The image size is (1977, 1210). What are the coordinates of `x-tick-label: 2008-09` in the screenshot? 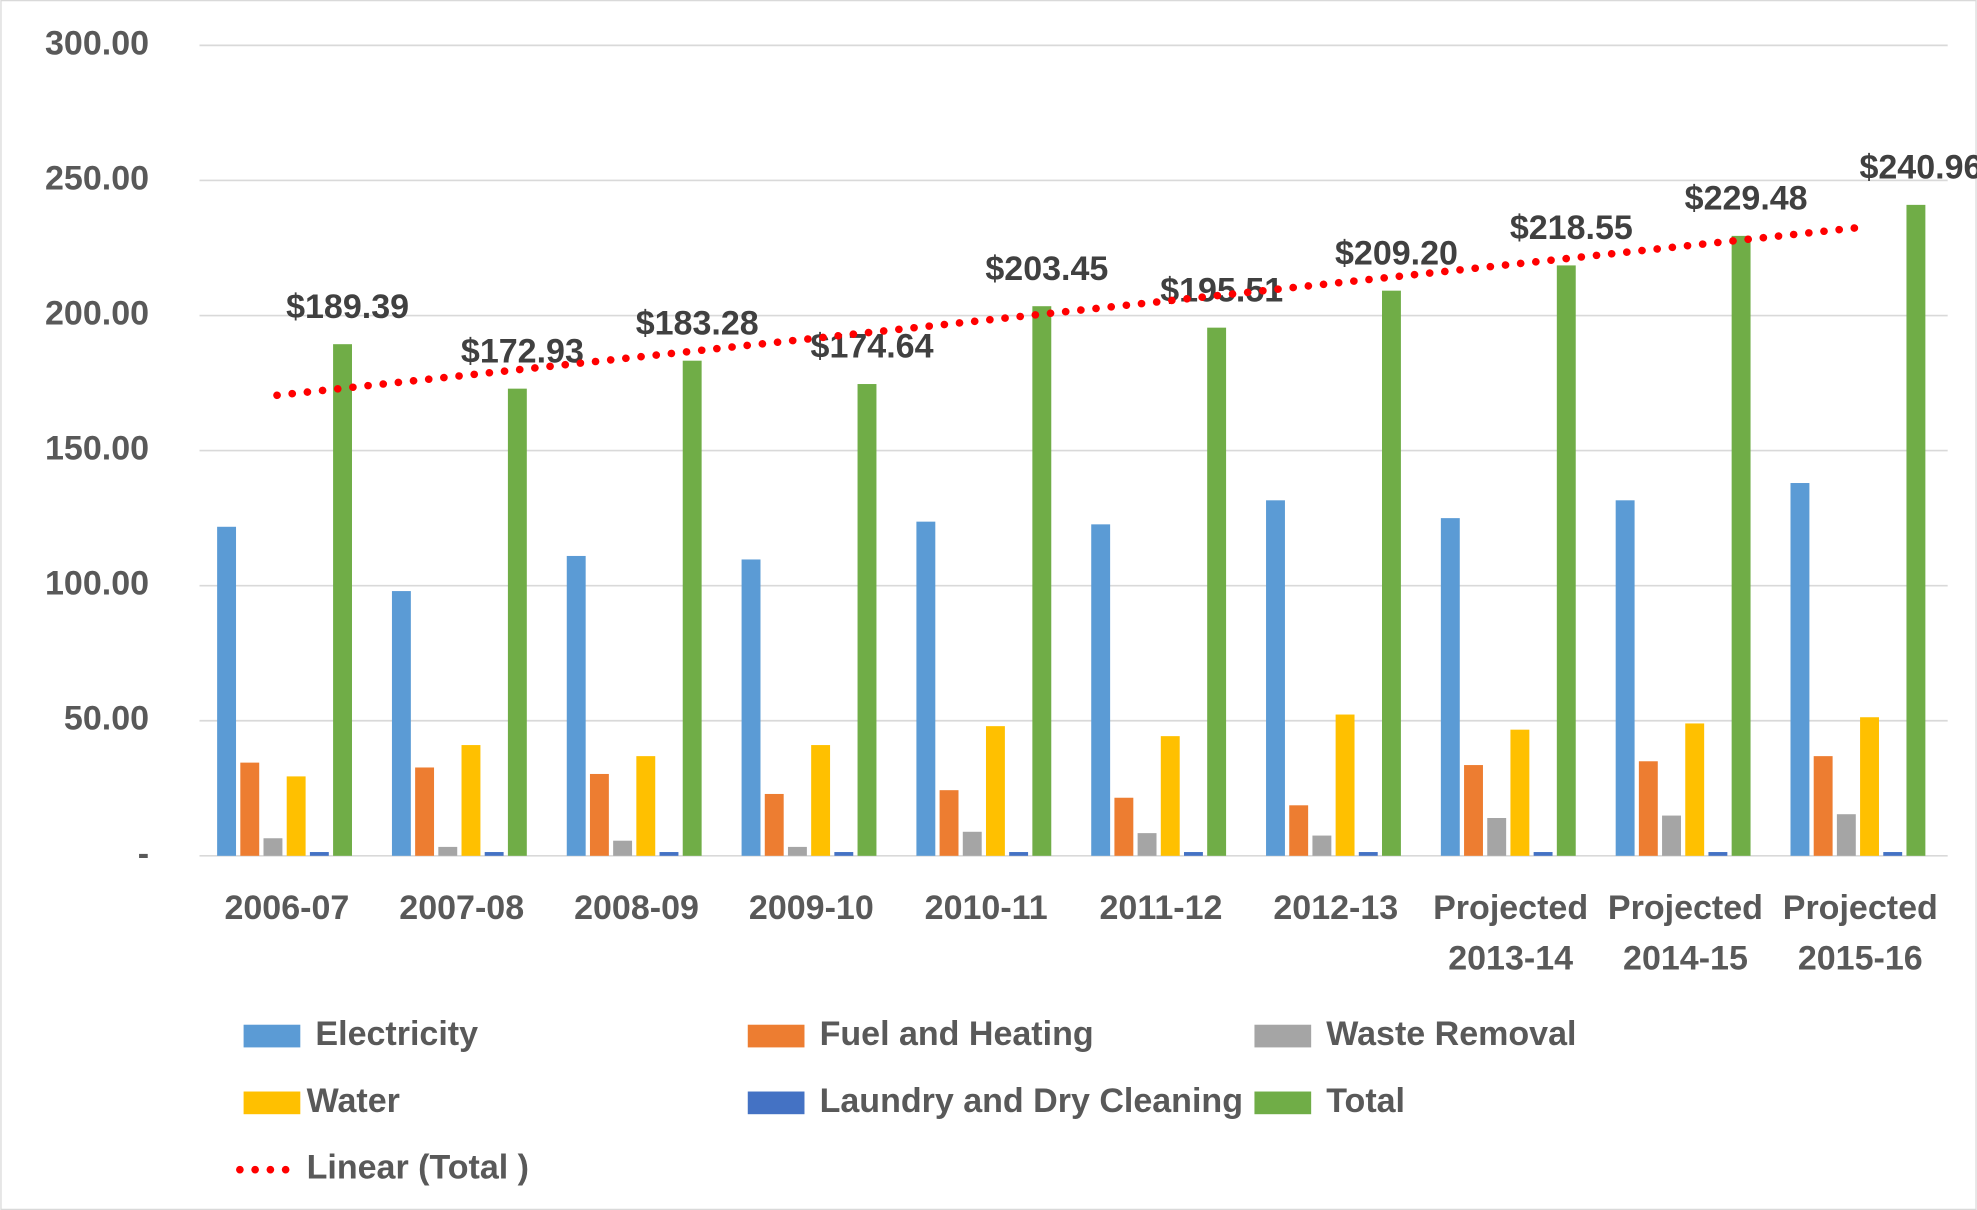 It's located at (636, 908).